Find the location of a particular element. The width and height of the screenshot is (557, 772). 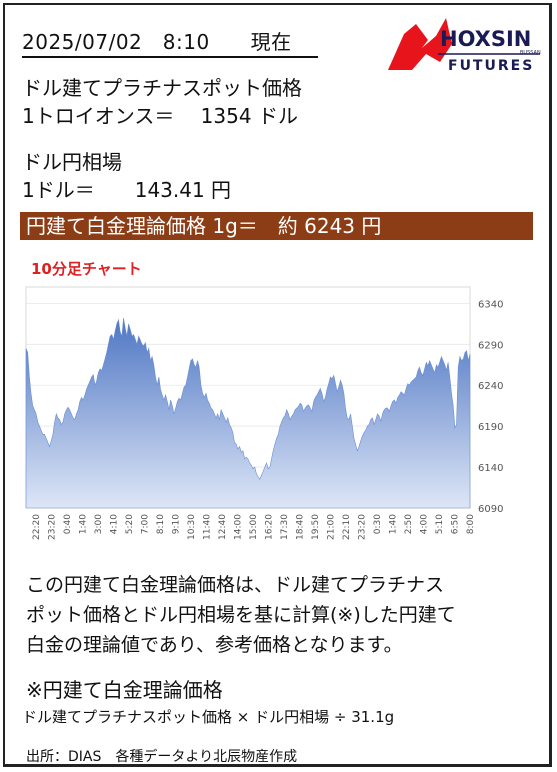

chart-label: 10分足チャート is located at coordinates (86, 269).